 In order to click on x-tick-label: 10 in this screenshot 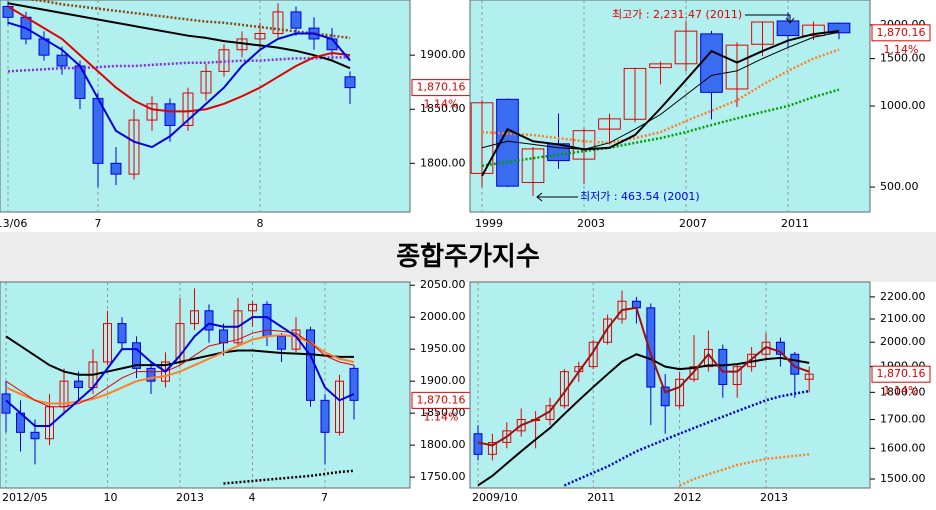, I will do `click(111, 497)`.